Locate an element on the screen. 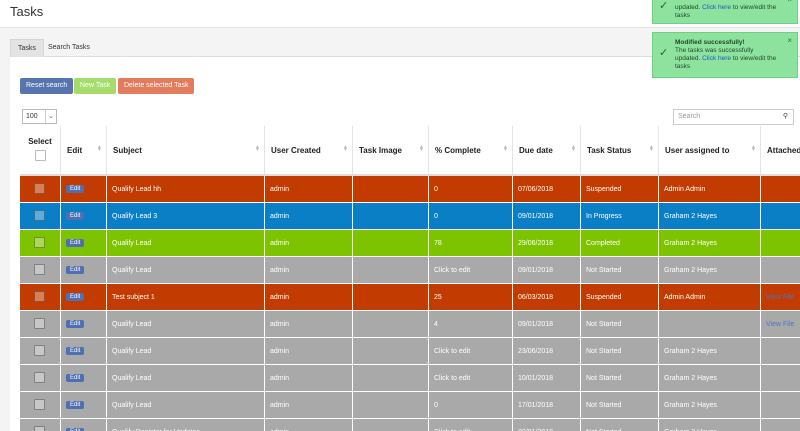  column-header: Due date ▲ ▼ is located at coordinates (546, 151).